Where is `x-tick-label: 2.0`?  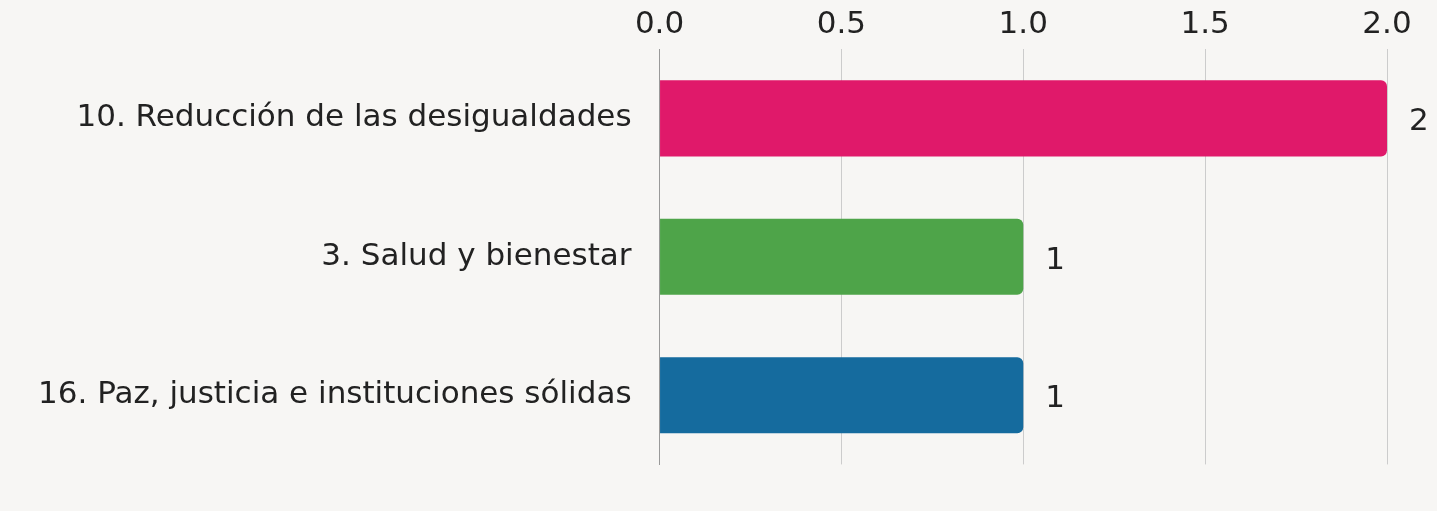 x-tick-label: 2.0 is located at coordinates (1387, 21).